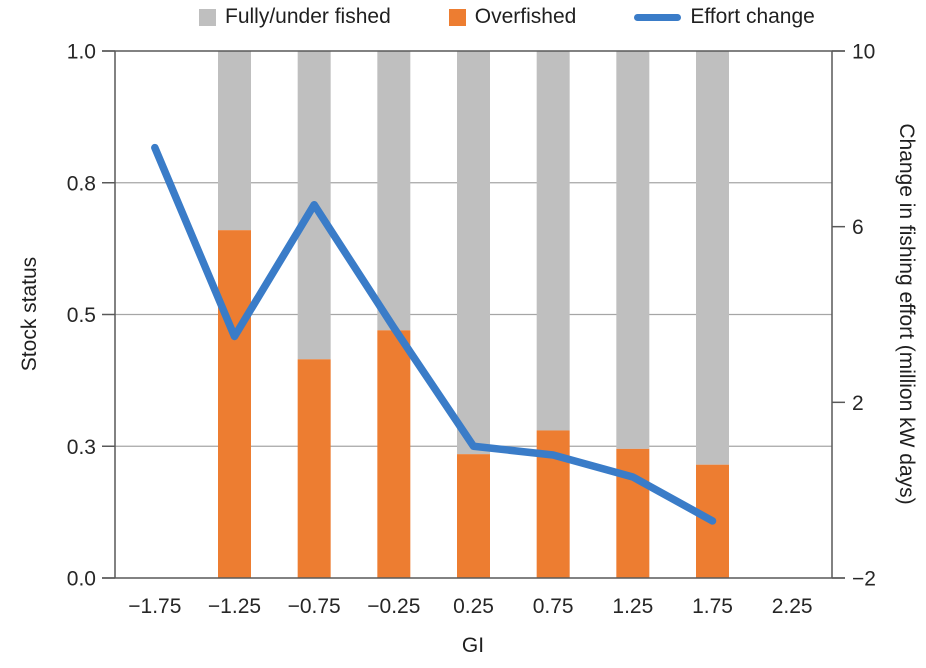  What do you see at coordinates (473, 606) in the screenshot?
I see `x-axis-tick-label: 0.25` at bounding box center [473, 606].